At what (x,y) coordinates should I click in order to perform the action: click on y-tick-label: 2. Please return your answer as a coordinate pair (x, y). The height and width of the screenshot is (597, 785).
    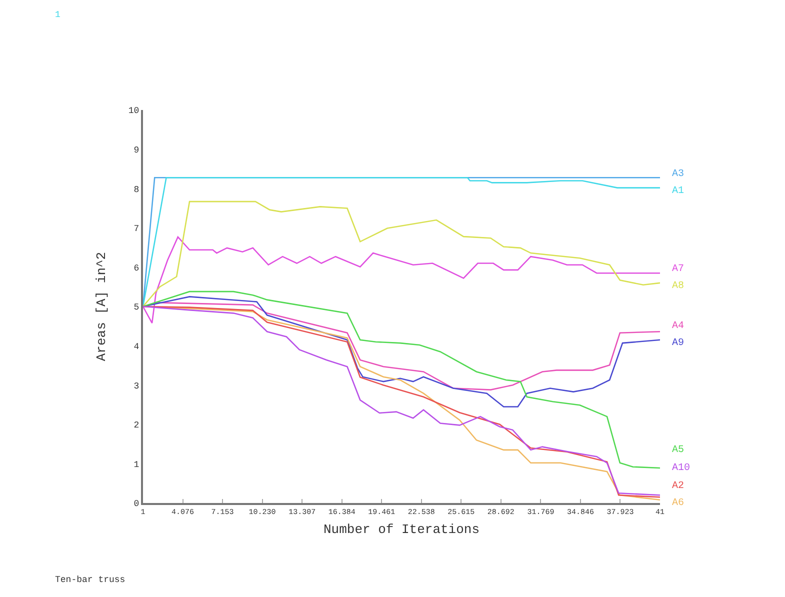
    Looking at the image, I should click on (137, 425).